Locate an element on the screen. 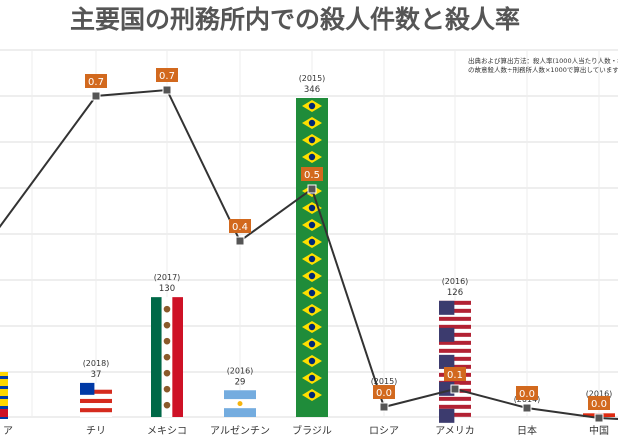 The image size is (618, 440). x-tick-label: 日本 is located at coordinates (527, 430).